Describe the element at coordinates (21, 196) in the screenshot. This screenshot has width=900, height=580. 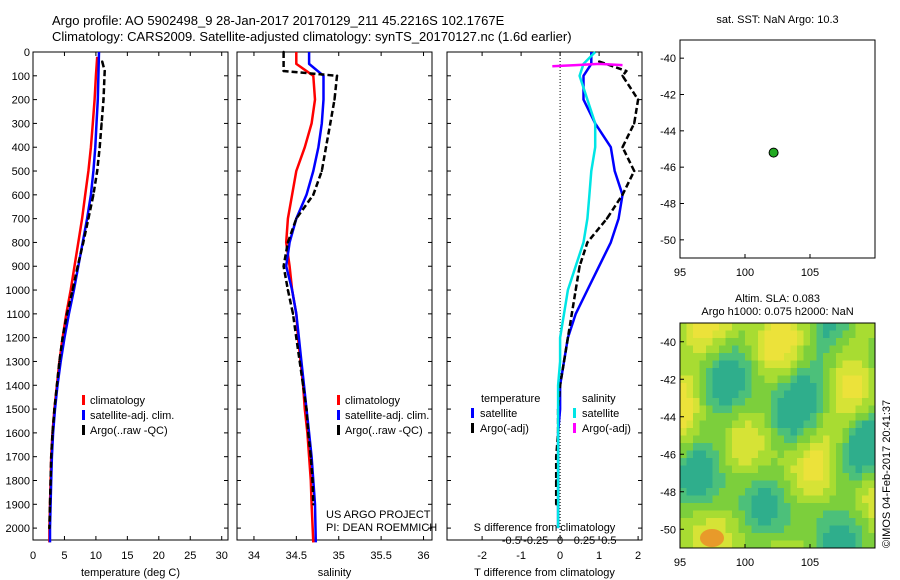
I see `y-tick-label: 600` at that location.